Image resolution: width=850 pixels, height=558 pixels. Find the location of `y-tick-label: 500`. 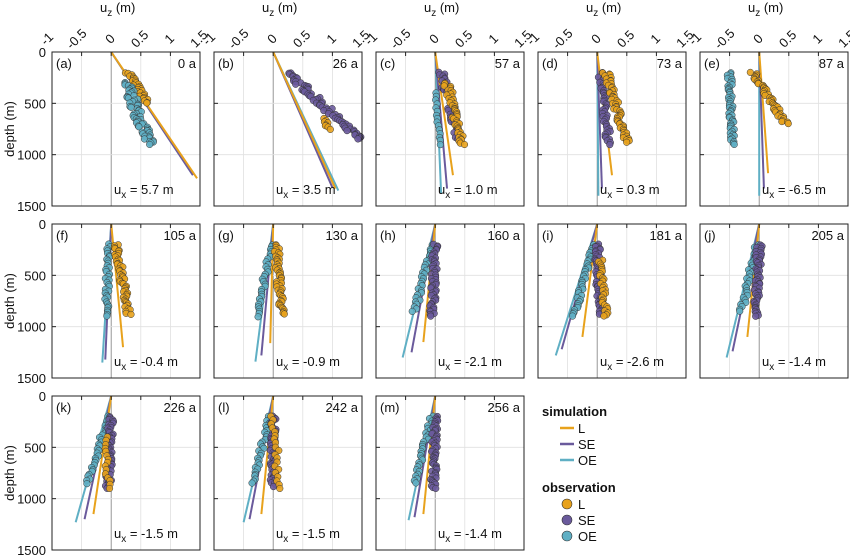

y-tick-label: 500 is located at coordinates (35, 447).